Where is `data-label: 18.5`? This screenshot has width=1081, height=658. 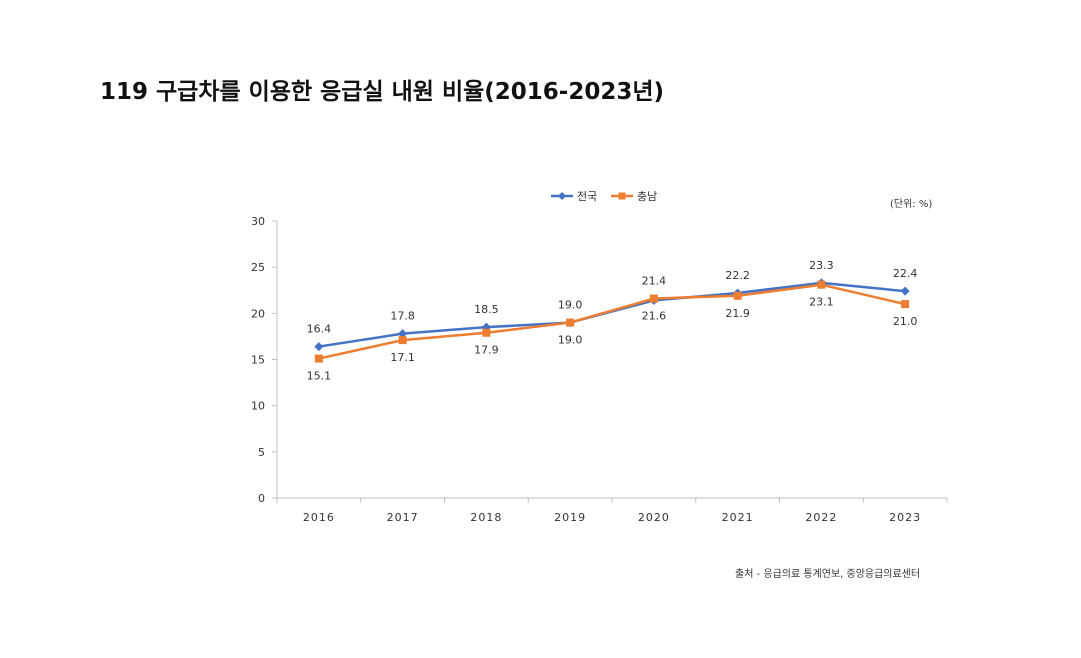
data-label: 18.5 is located at coordinates (486, 309).